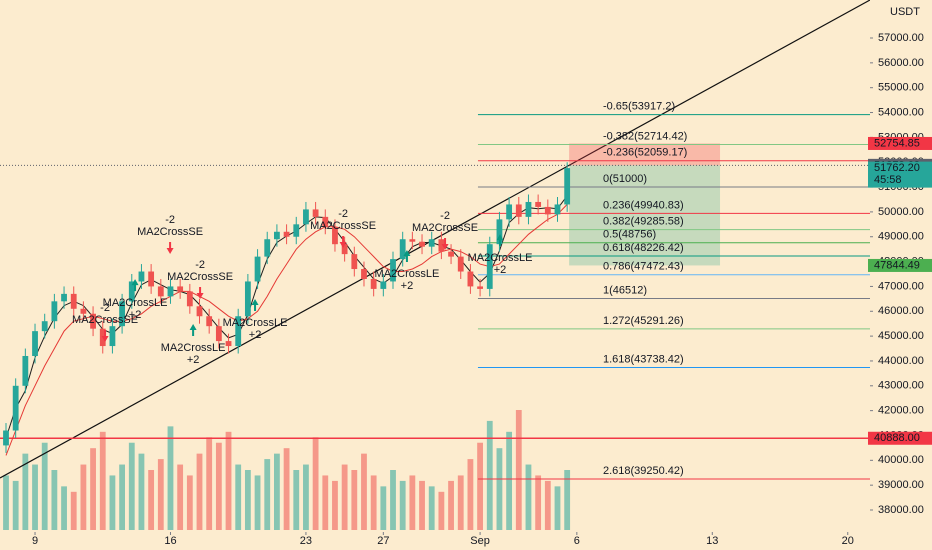 The height and width of the screenshot is (550, 932). Describe the element at coordinates (306, 541) in the screenshot. I see `x-tick-label: 23` at that location.